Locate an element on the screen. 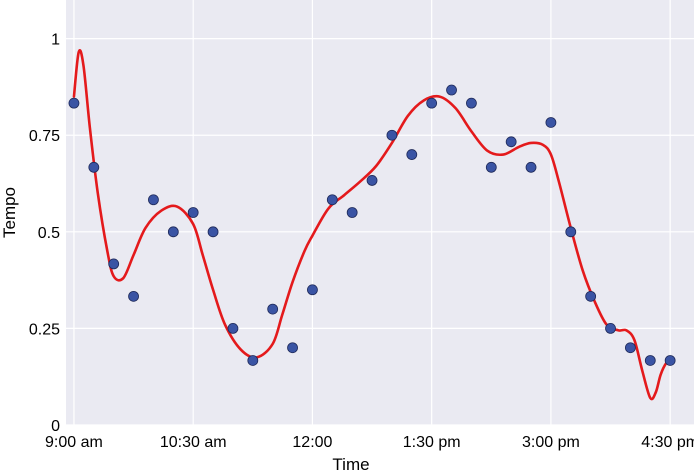 The width and height of the screenshot is (694, 472). x-axis-title: Time is located at coordinates (350, 463).